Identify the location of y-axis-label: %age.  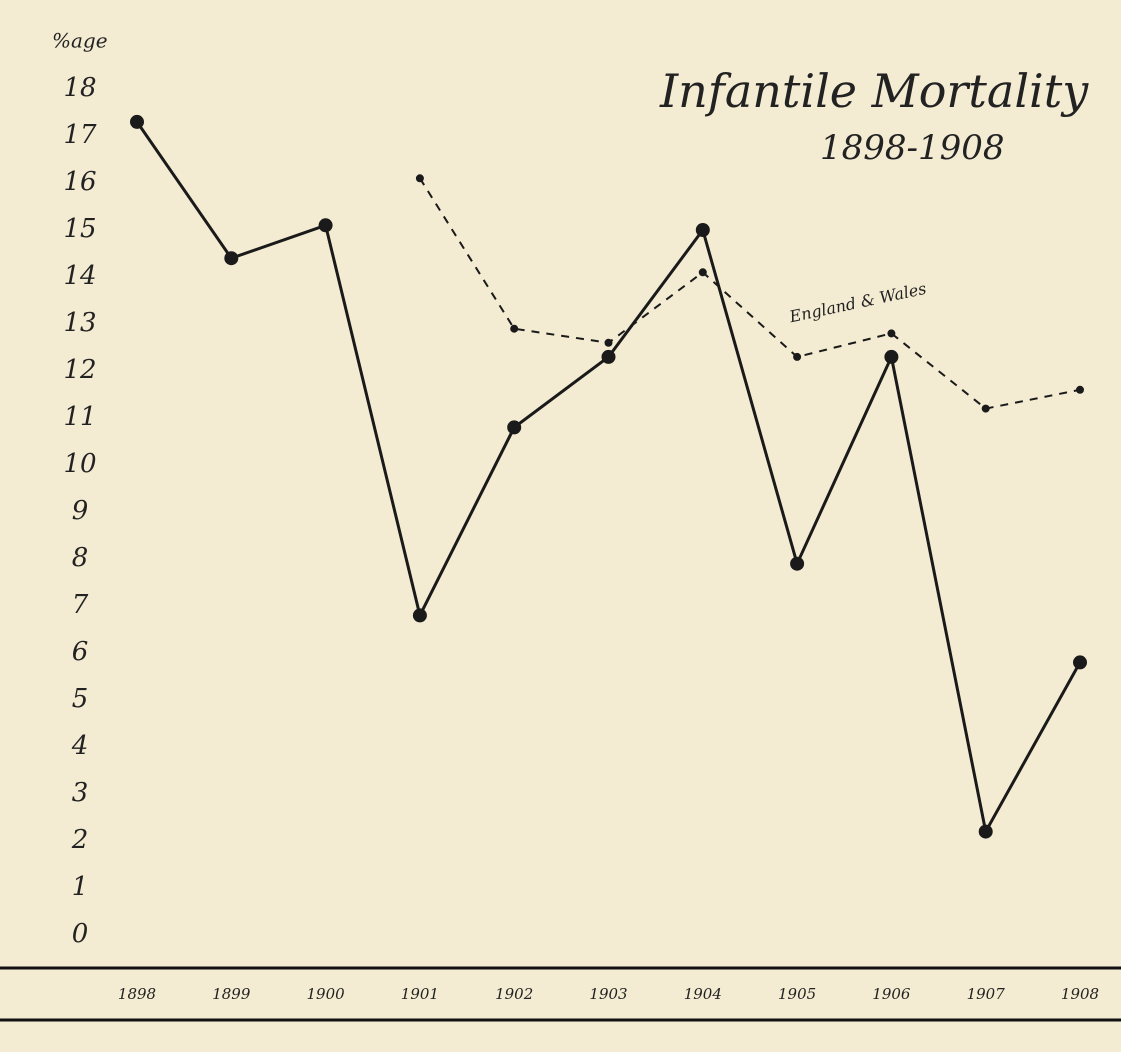
(80, 41).